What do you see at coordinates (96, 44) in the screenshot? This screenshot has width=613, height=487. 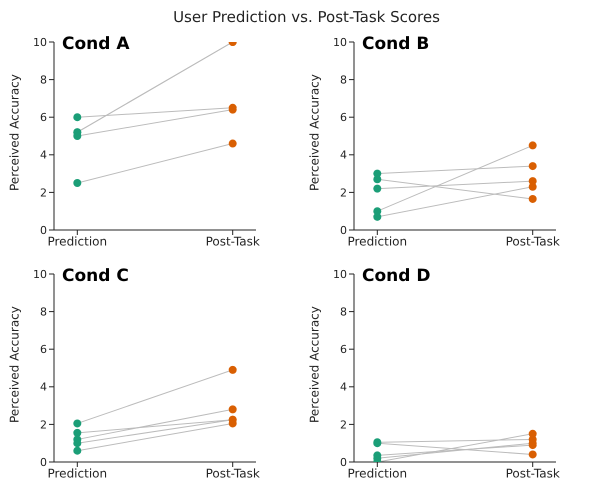 I see `chart-subtitle: Cond A` at bounding box center [96, 44].